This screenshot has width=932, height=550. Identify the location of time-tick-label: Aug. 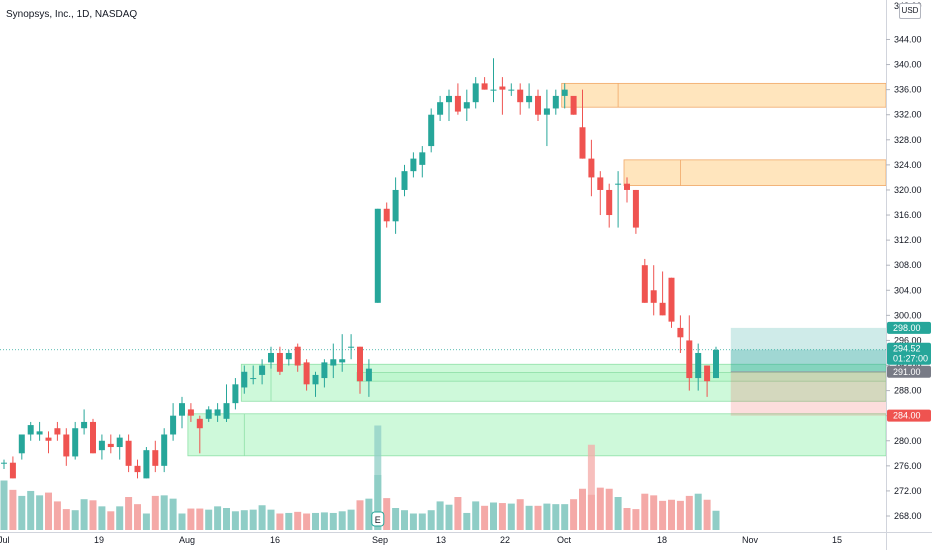
(187, 540).